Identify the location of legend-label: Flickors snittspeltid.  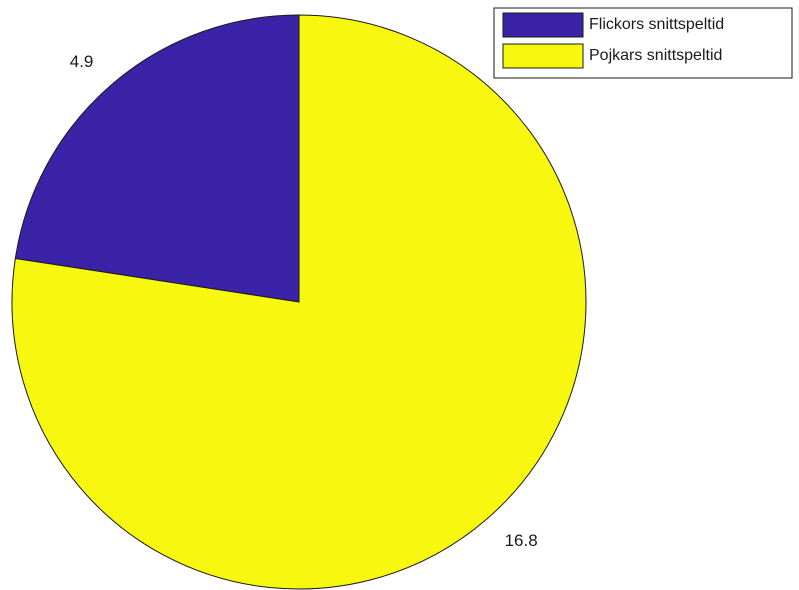
(656, 24).